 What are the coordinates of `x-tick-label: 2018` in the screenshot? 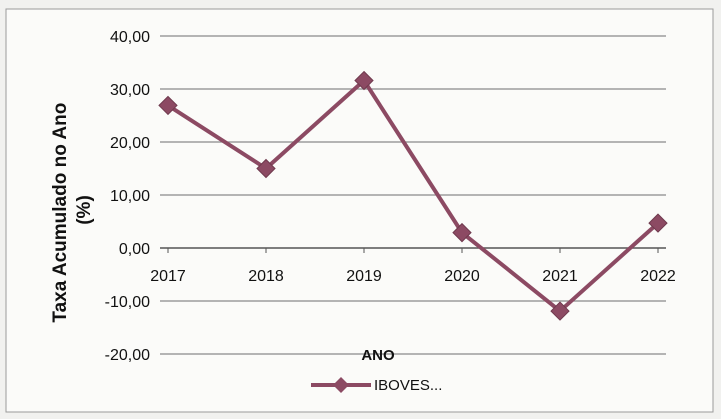 It's located at (266, 276).